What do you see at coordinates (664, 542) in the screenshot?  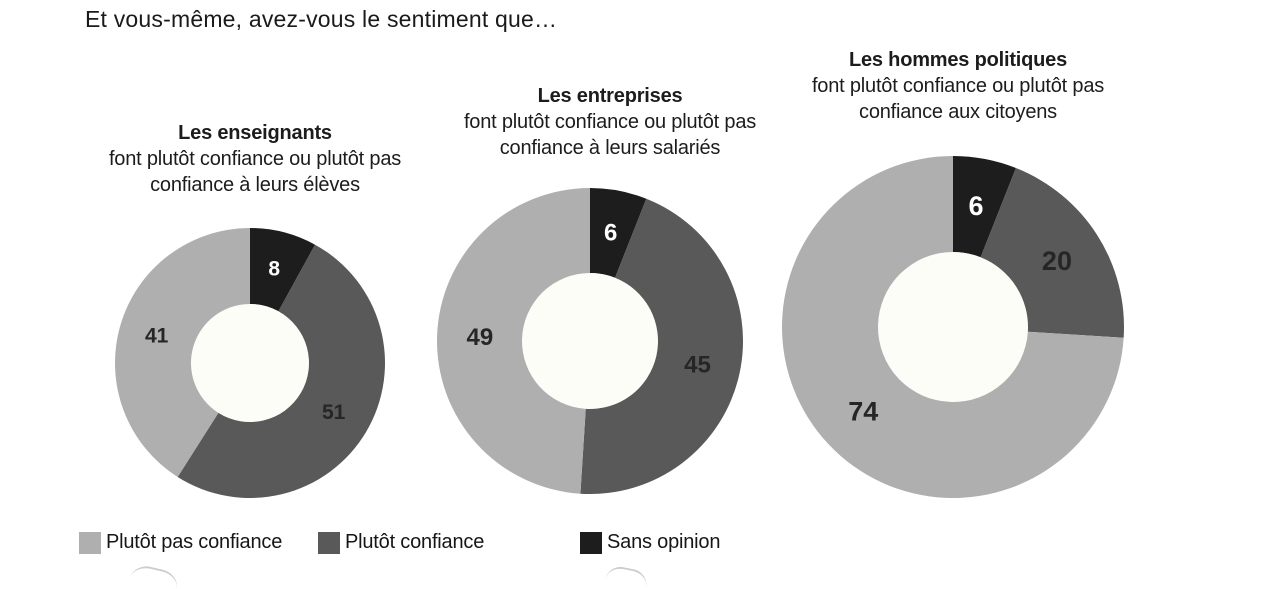 I see `legend-label: Sans opinion` at bounding box center [664, 542].